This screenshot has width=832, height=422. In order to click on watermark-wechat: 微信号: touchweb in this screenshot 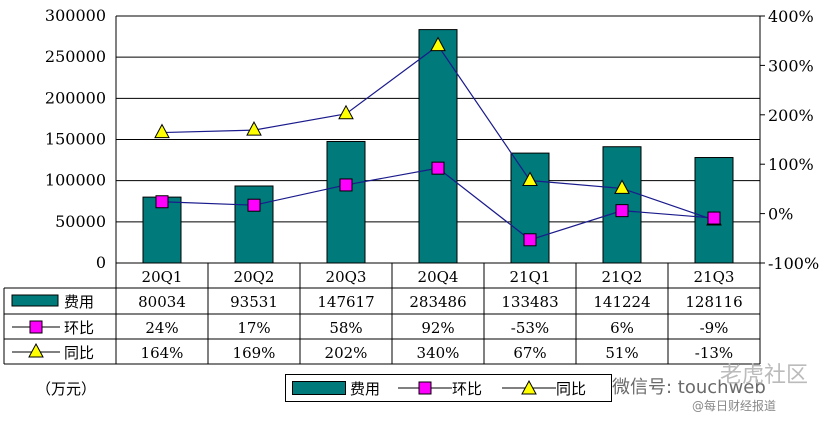, I will do `click(689, 387)`.